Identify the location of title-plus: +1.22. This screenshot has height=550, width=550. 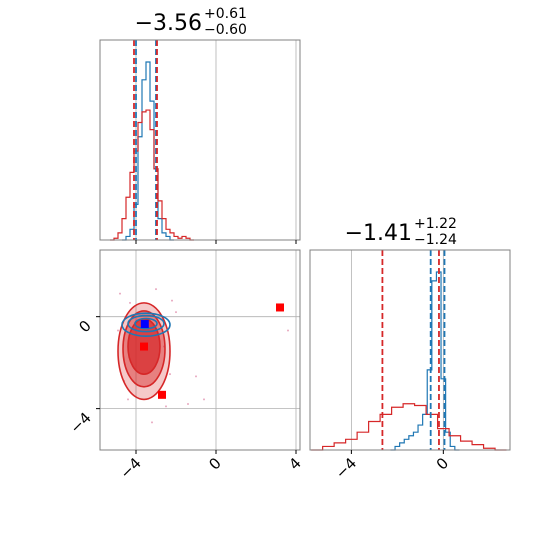
(435, 224).